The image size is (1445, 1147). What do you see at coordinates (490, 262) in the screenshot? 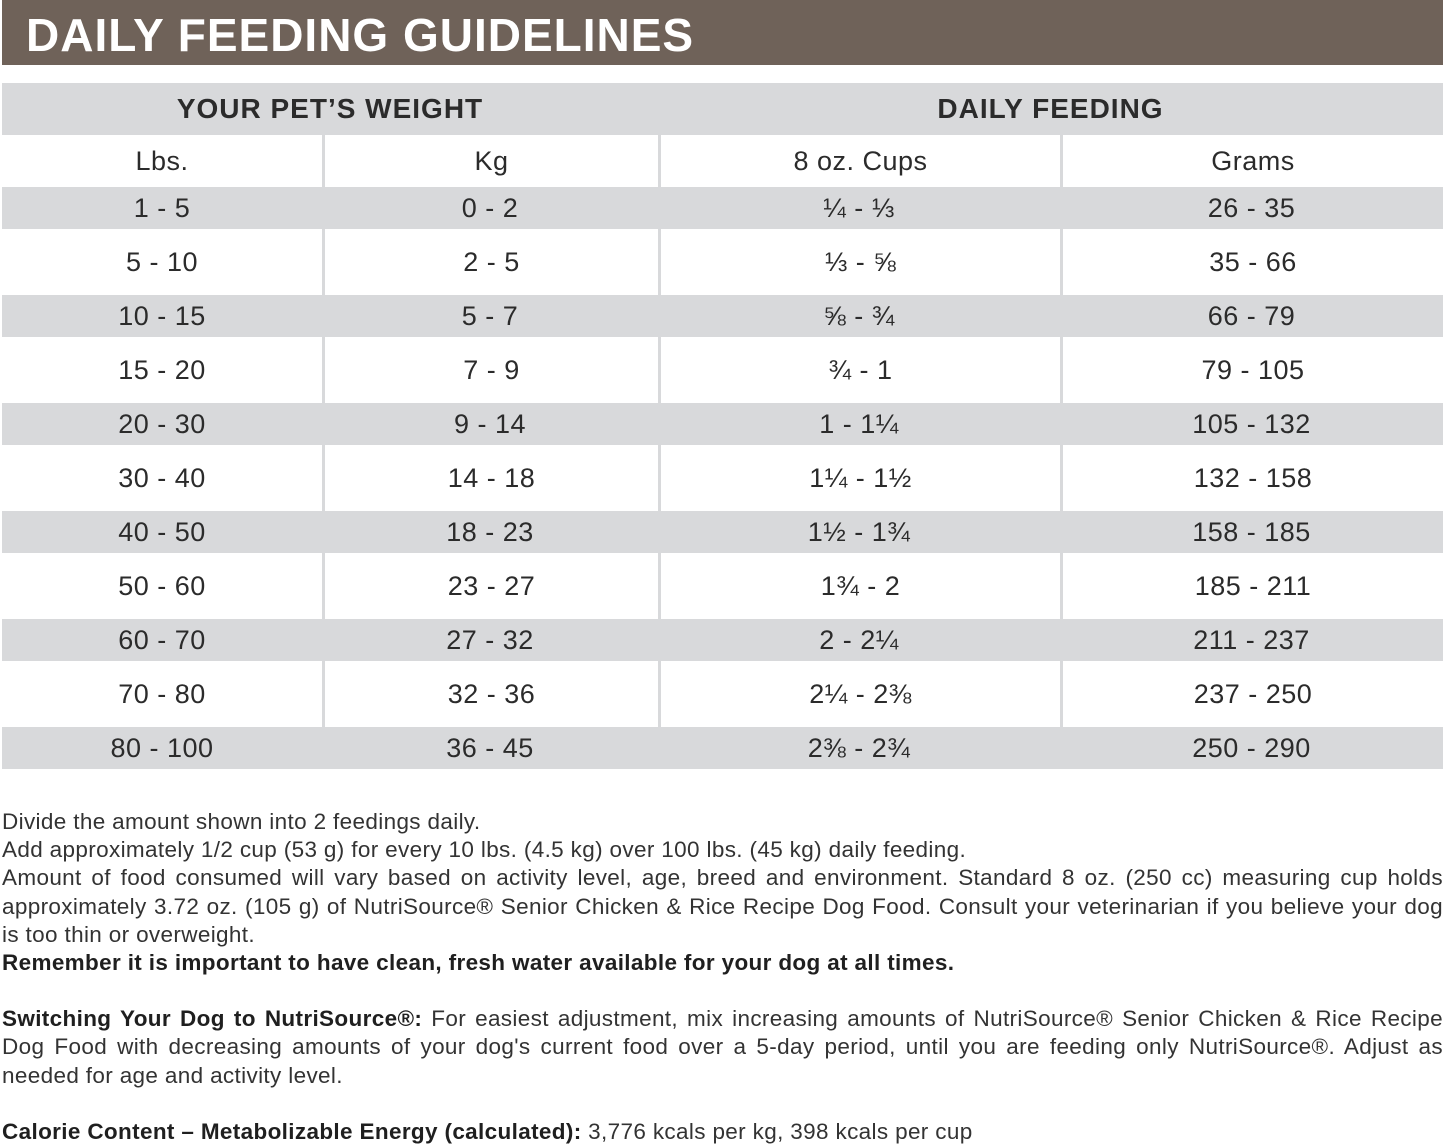
I see `table-cell: 2 - 5` at bounding box center [490, 262].